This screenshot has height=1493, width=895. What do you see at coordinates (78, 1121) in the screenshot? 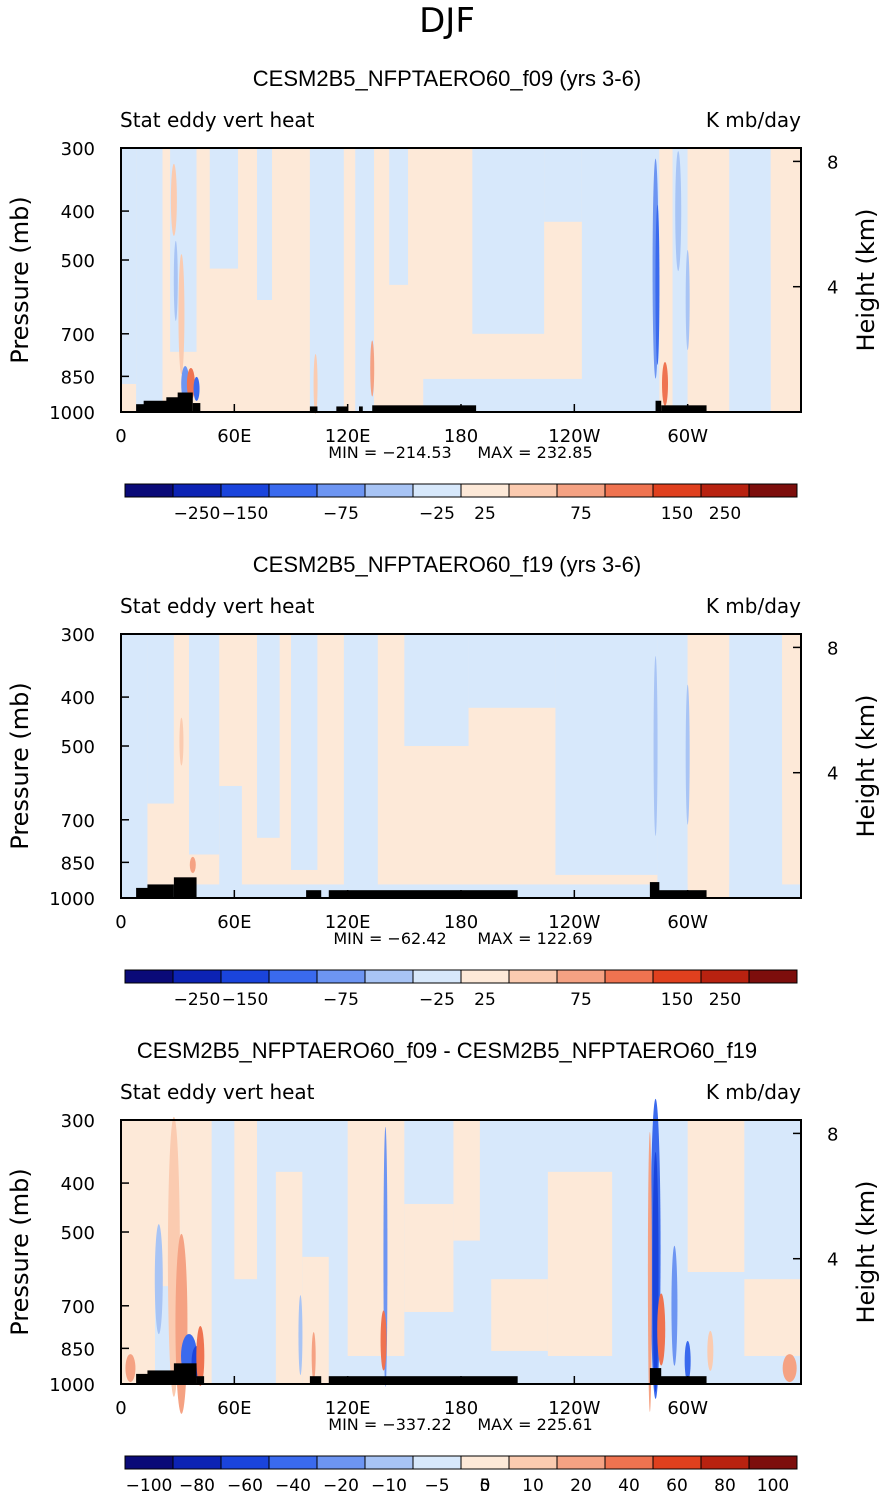
I see `y-tick-label: 300` at bounding box center [78, 1121].